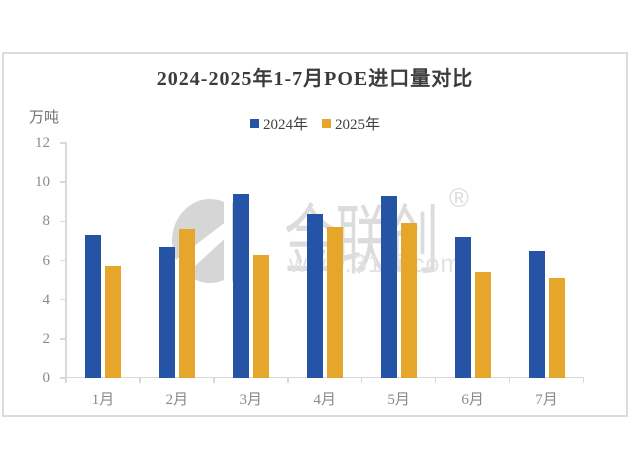 This screenshot has height=472, width=630. I want to click on bar-2024年-7月, so click(536, 314).